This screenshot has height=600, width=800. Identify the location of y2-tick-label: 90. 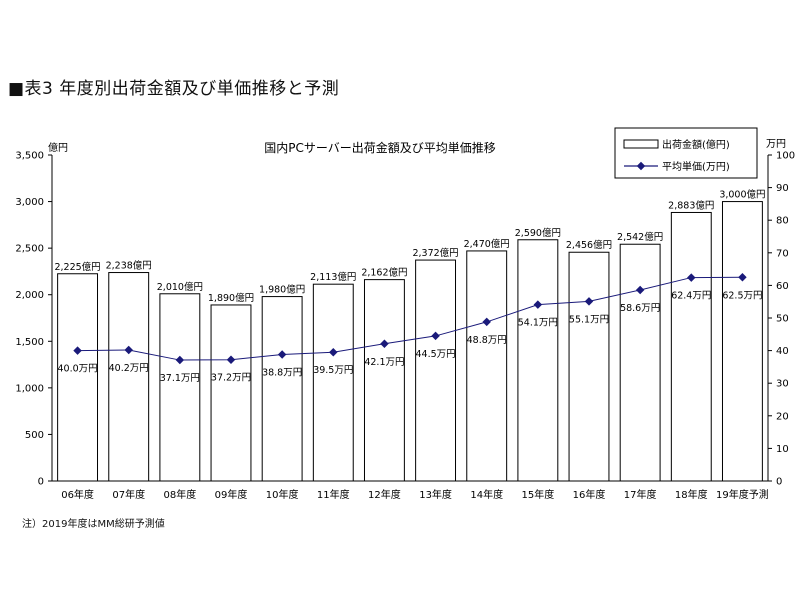
(782, 188).